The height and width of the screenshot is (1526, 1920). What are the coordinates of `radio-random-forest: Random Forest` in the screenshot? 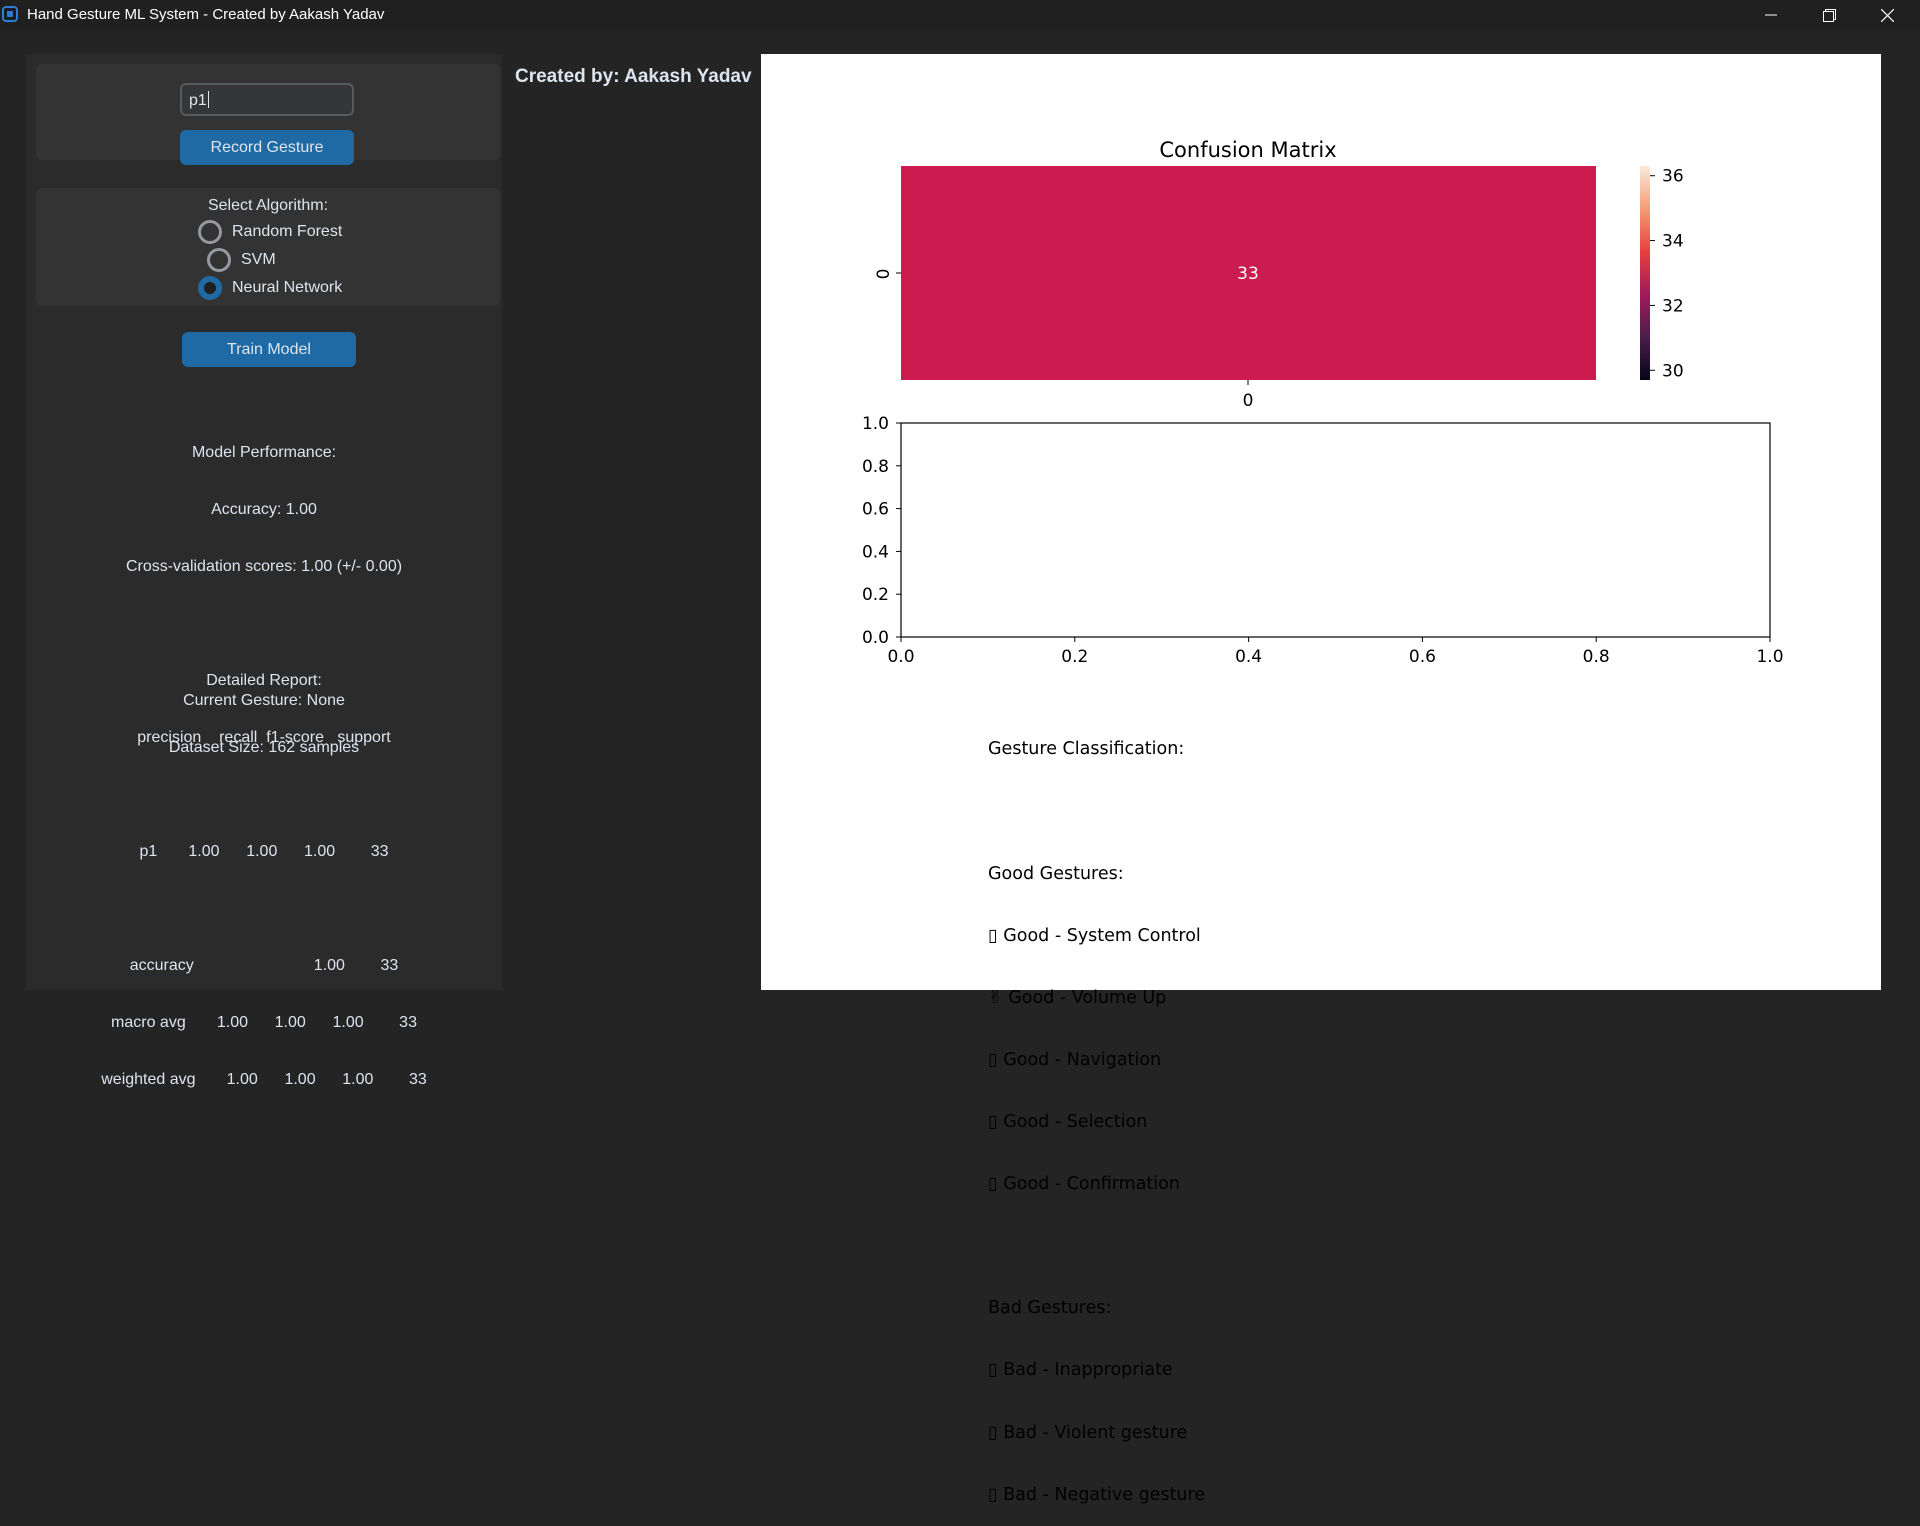 It's located at (270, 232).